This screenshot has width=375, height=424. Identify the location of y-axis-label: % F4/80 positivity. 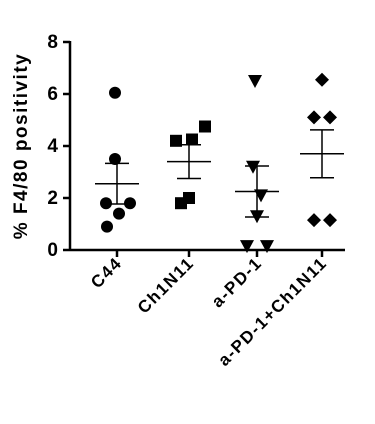
(21, 146).